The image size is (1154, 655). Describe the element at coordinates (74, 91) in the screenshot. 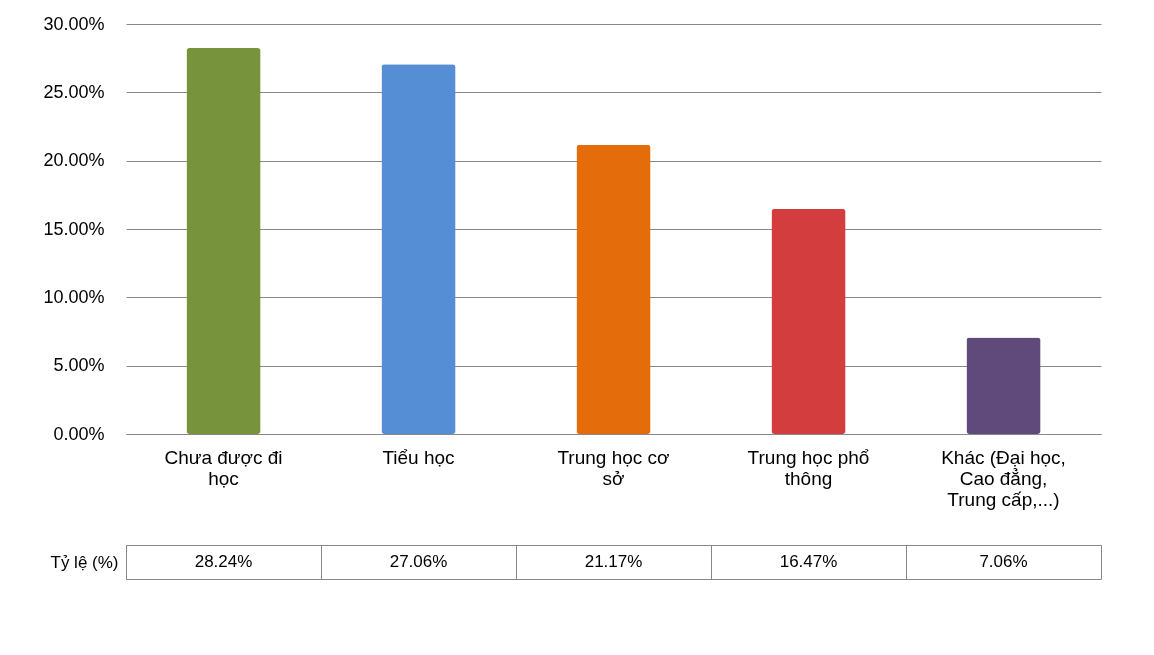

I see `y-tick-label: 25.00%` at that location.